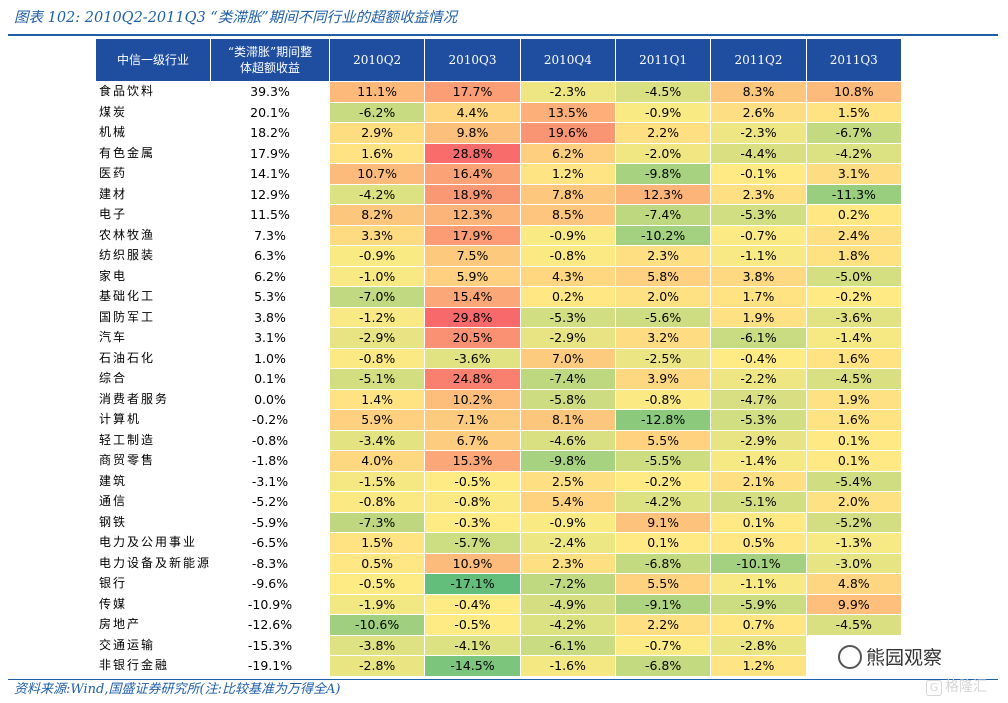 The height and width of the screenshot is (703, 1008). I want to click on total-excess-return: 39.3%, so click(270, 92).